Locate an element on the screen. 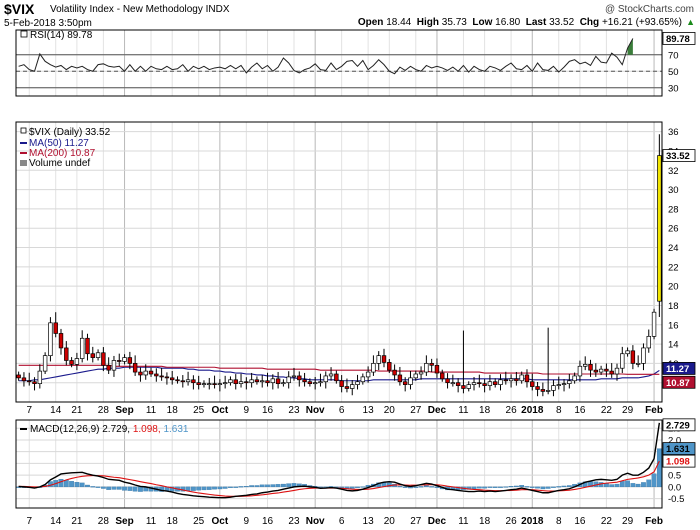 The height and width of the screenshot is (530, 700). rsi-last-value-tag: 89.78 is located at coordinates (678, 39).